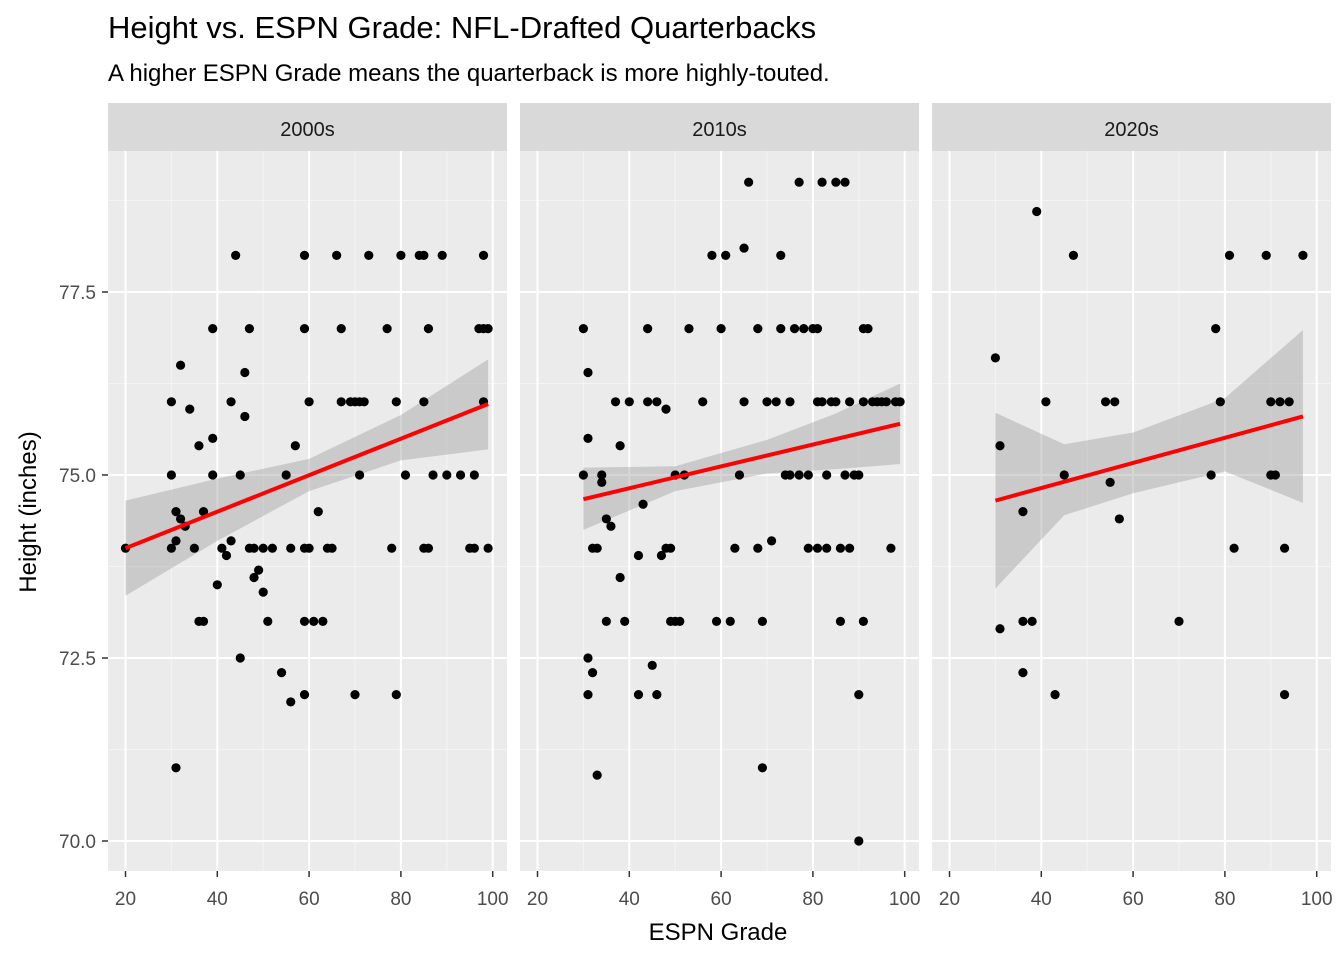  I want to click on x-tick-label: 40, so click(1041, 899).